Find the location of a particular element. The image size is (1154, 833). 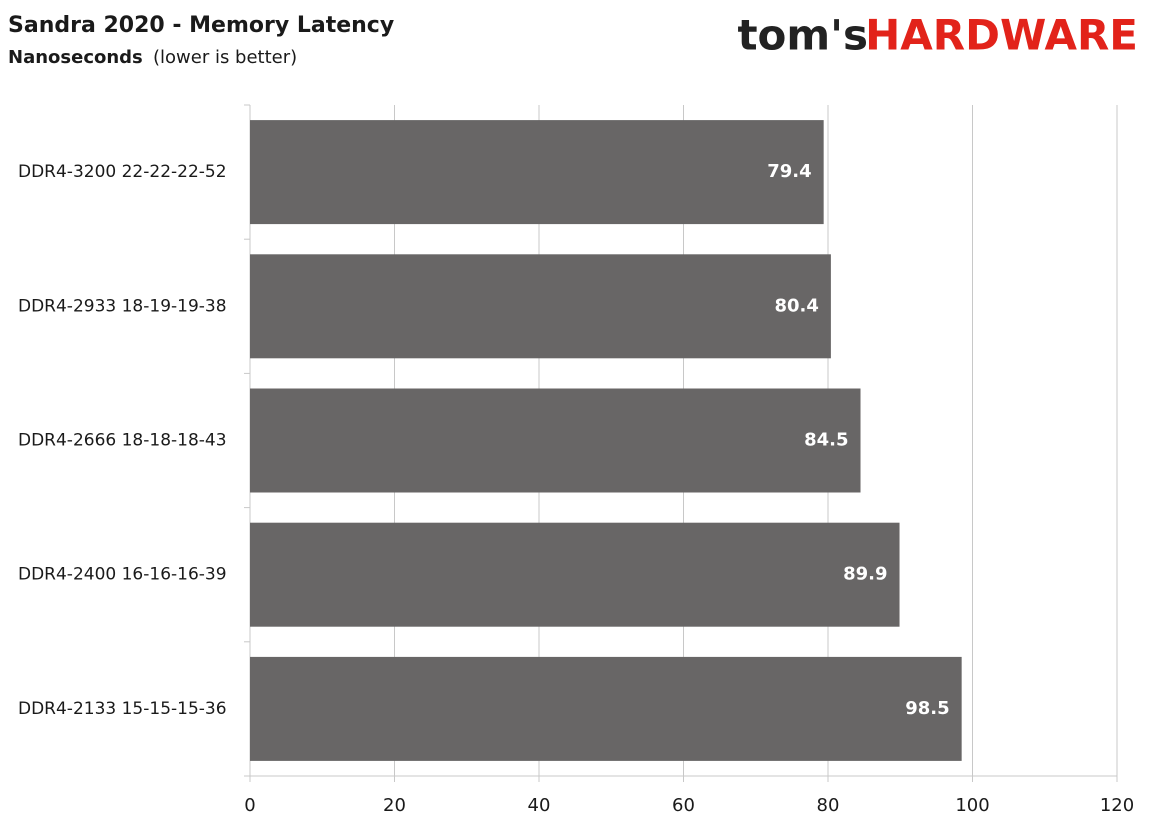

x-tick-label: 120 is located at coordinates (1117, 805).